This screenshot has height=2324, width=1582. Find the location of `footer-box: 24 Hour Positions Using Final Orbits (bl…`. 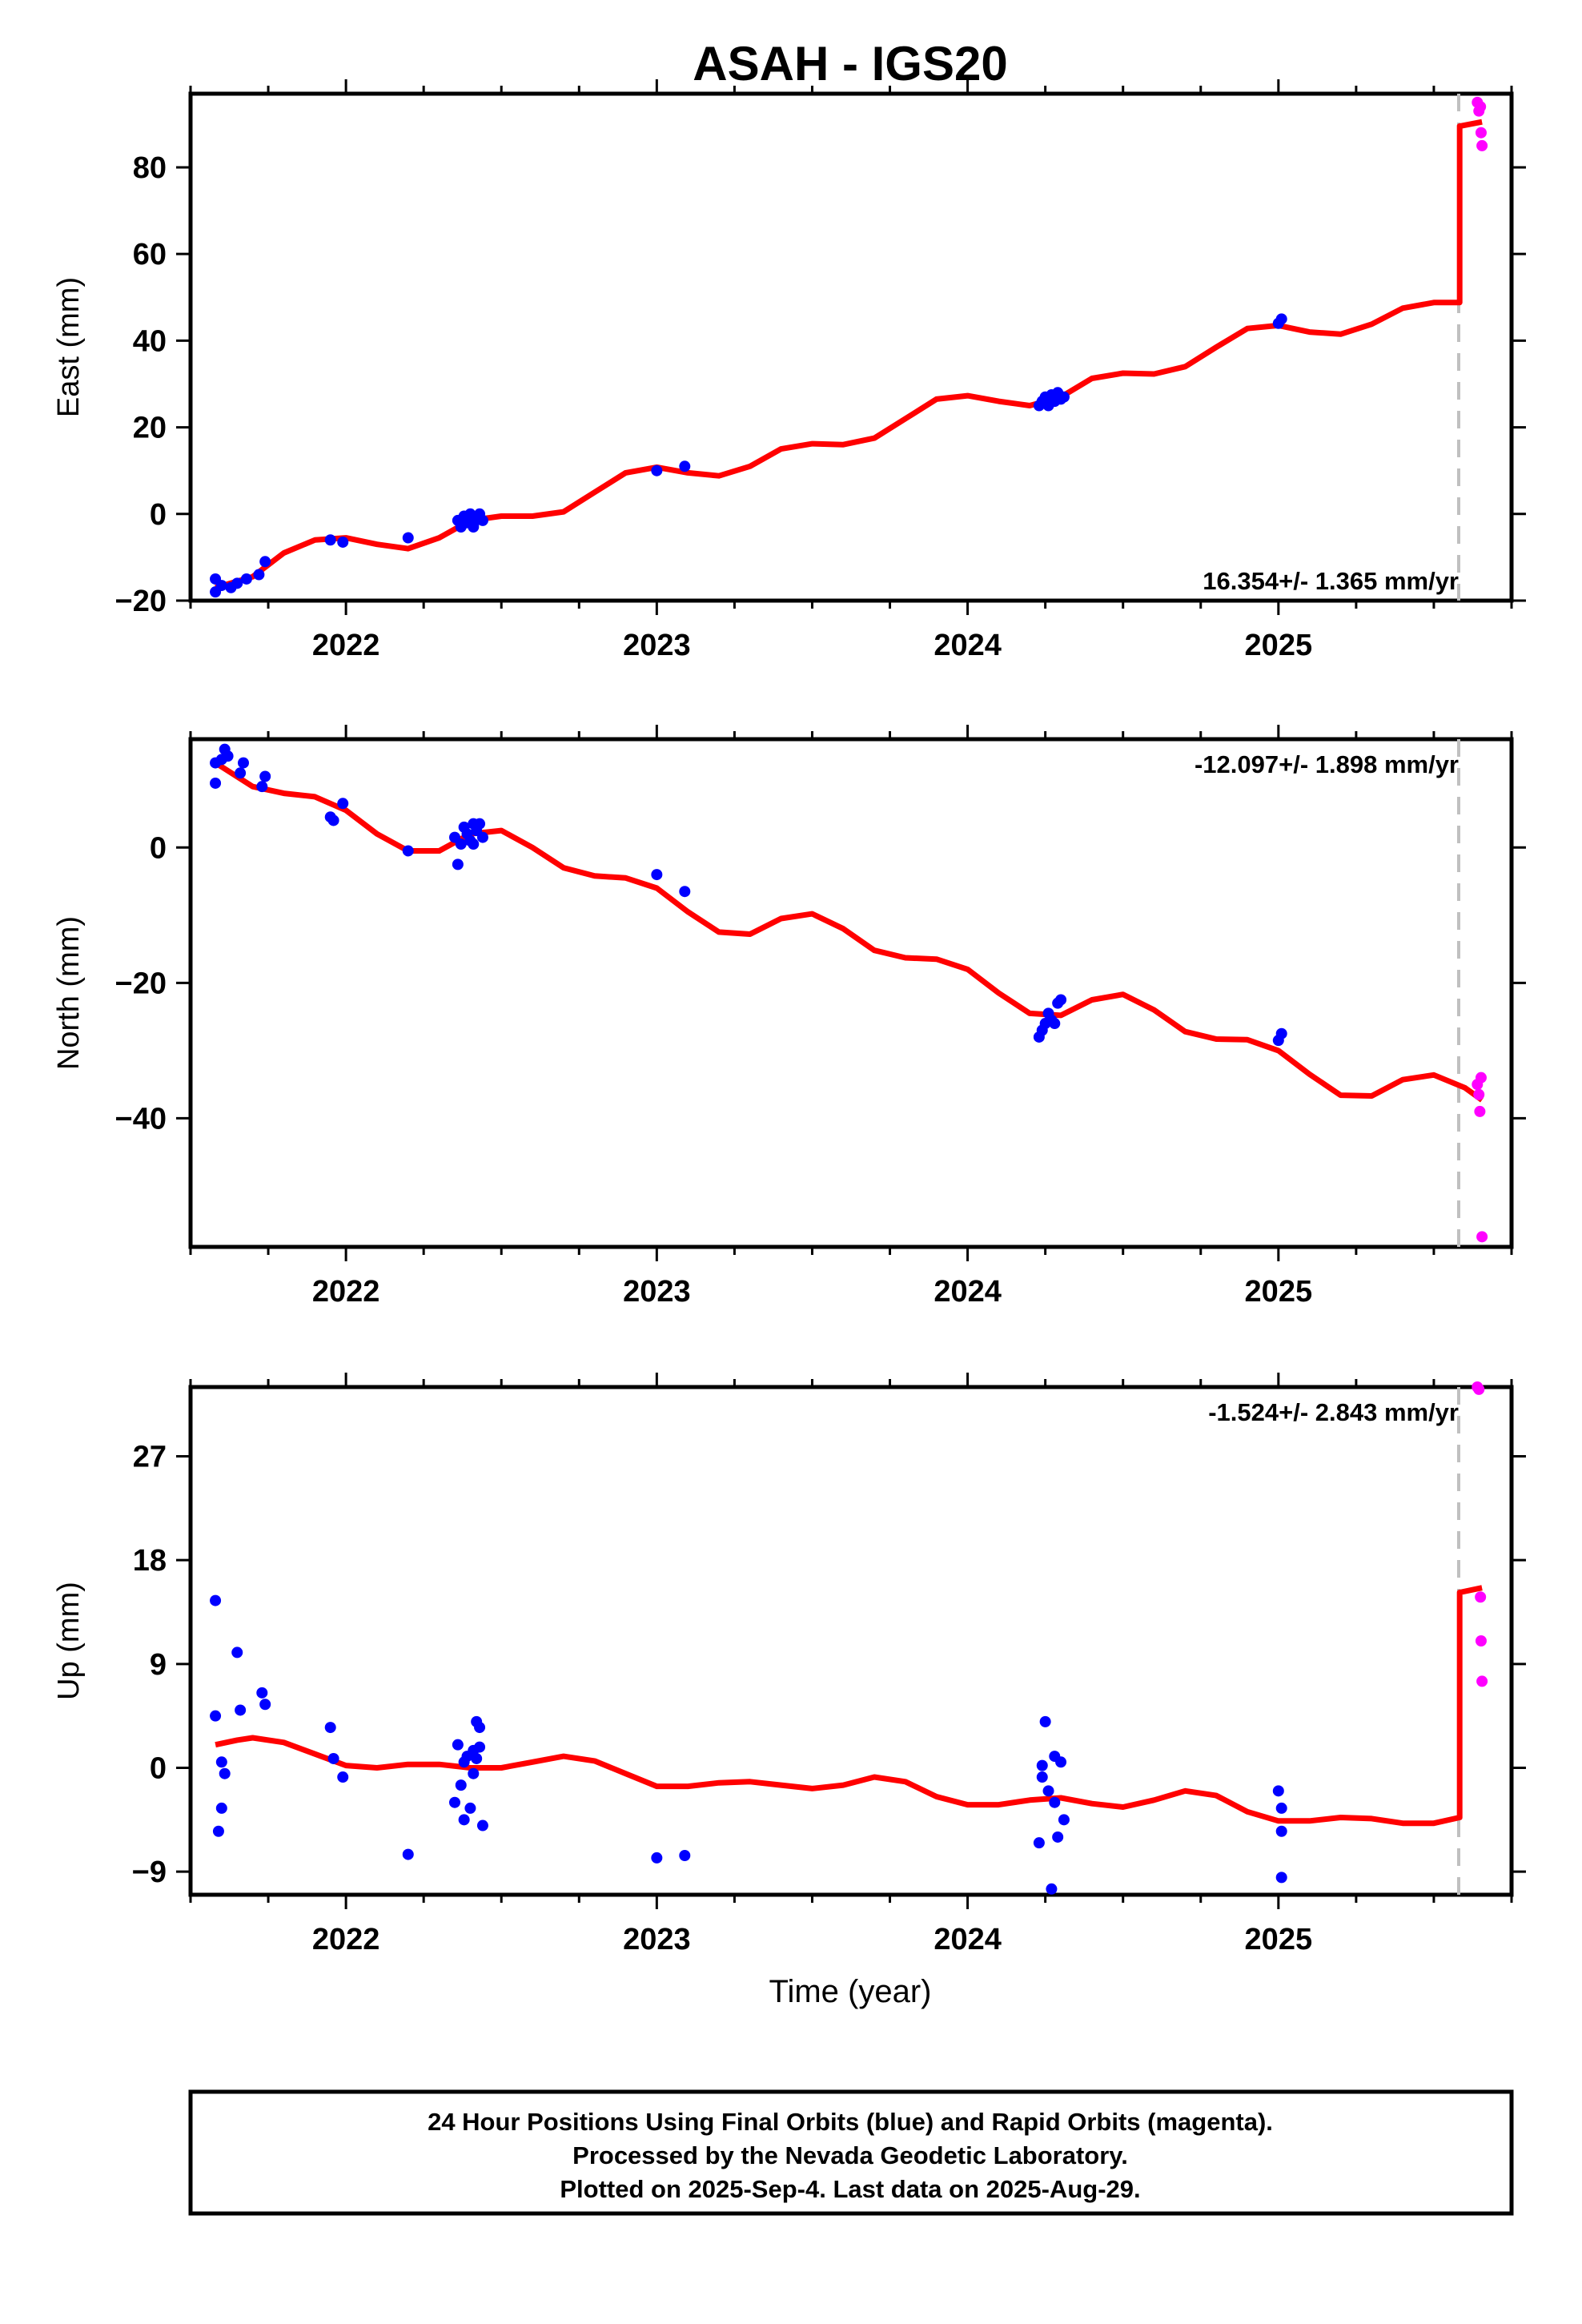

footer-box: 24 Hour Positions Using Final Orbits (bl… is located at coordinates (851, 2152).